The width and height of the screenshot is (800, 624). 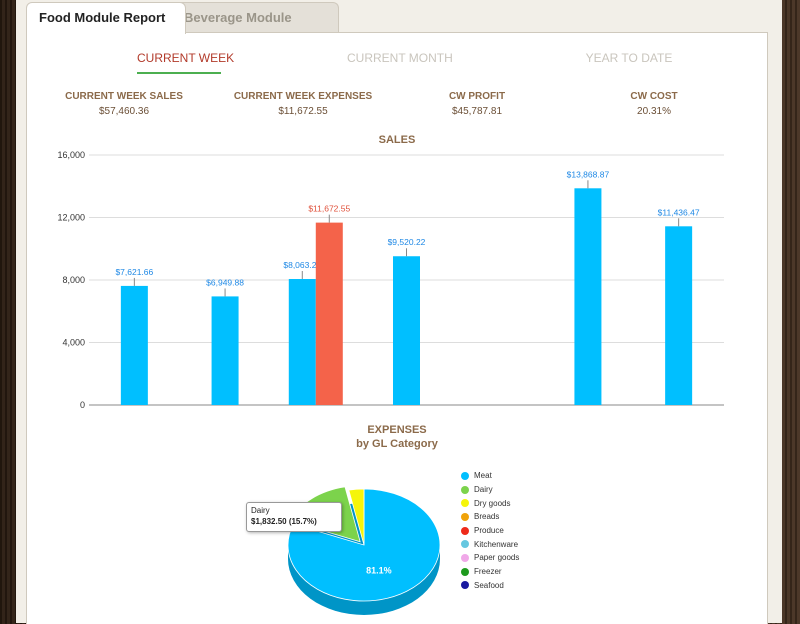 What do you see at coordinates (397, 140) in the screenshot?
I see `sales-chart-title: SALES` at bounding box center [397, 140].